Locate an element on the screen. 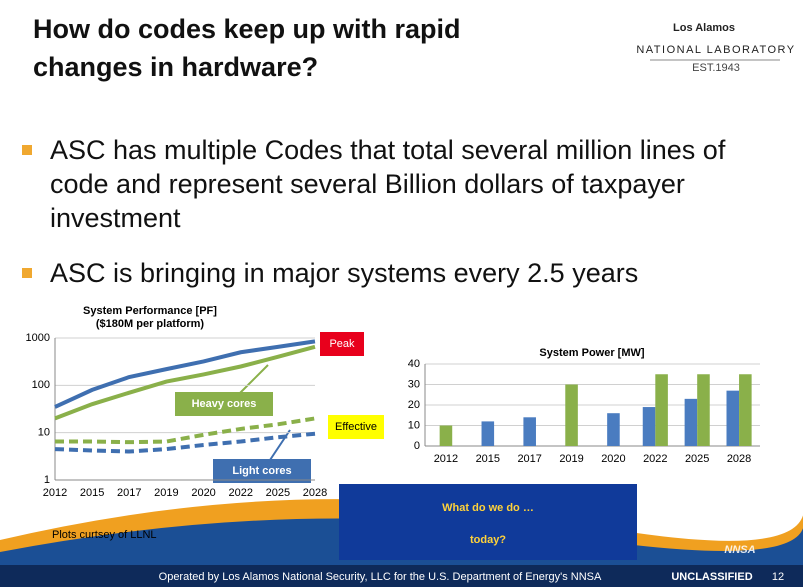  y-tick-label: 40 is located at coordinates (414, 364).